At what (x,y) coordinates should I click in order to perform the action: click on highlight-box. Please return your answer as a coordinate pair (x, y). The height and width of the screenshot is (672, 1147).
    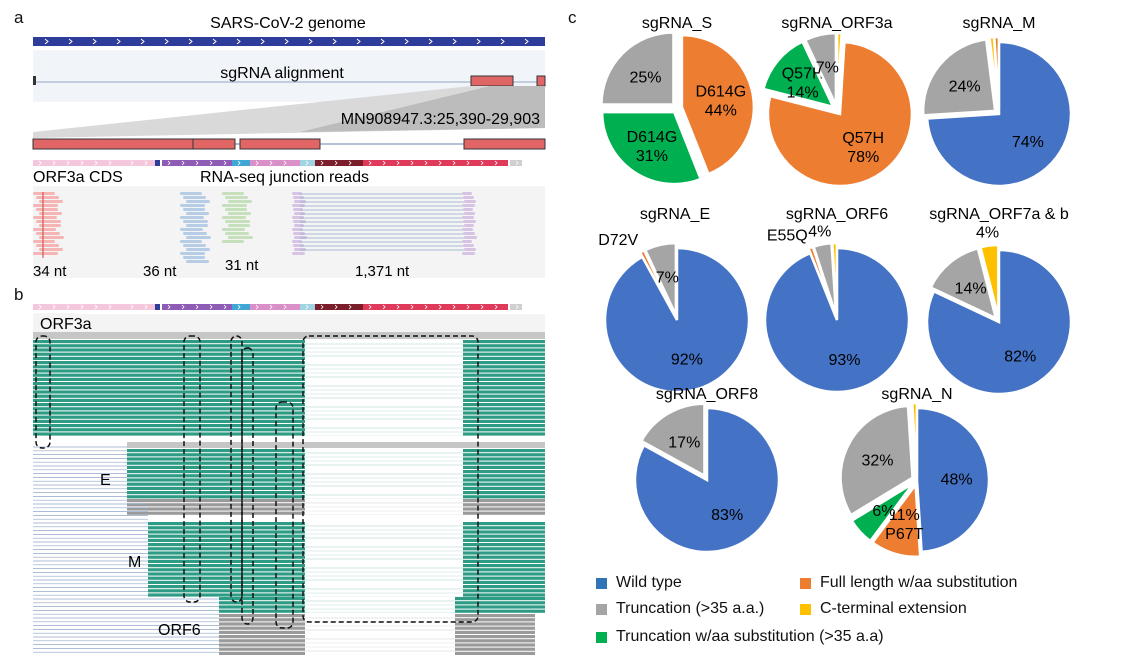
    Looking at the image, I should click on (192, 469).